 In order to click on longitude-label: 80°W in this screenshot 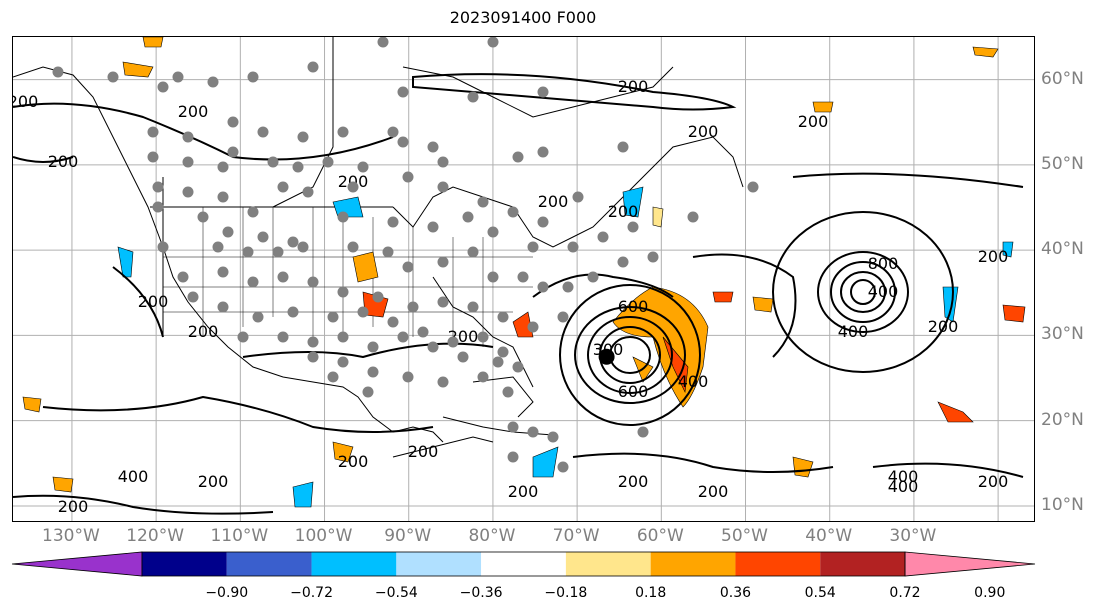, I will do `click(492, 536)`.